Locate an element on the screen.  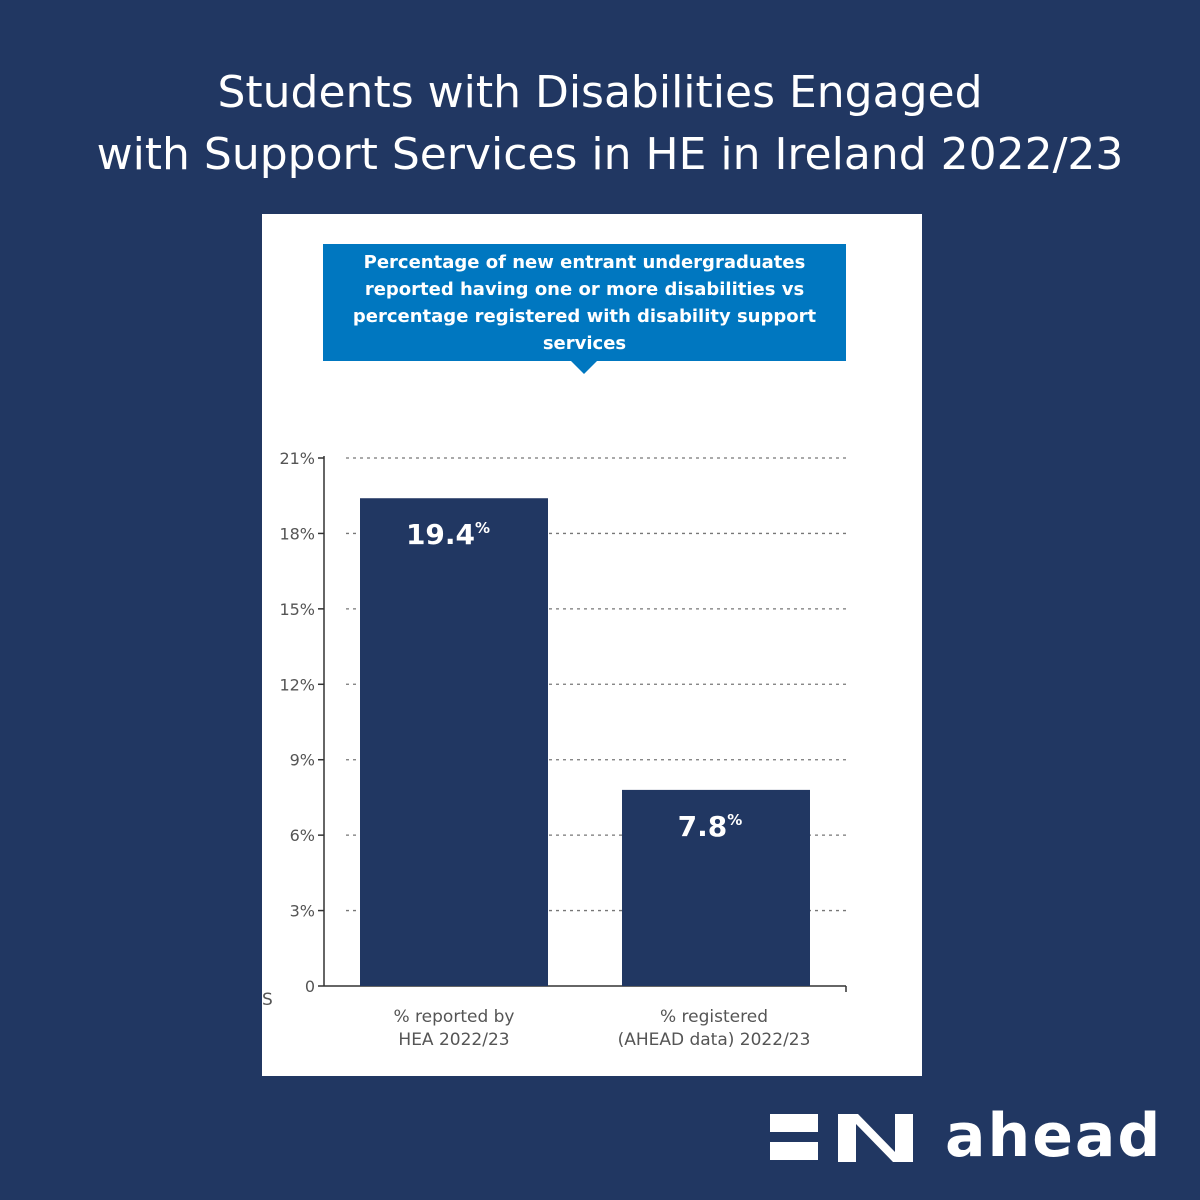
bar-2-value-suffix: % is located at coordinates (734, 820).